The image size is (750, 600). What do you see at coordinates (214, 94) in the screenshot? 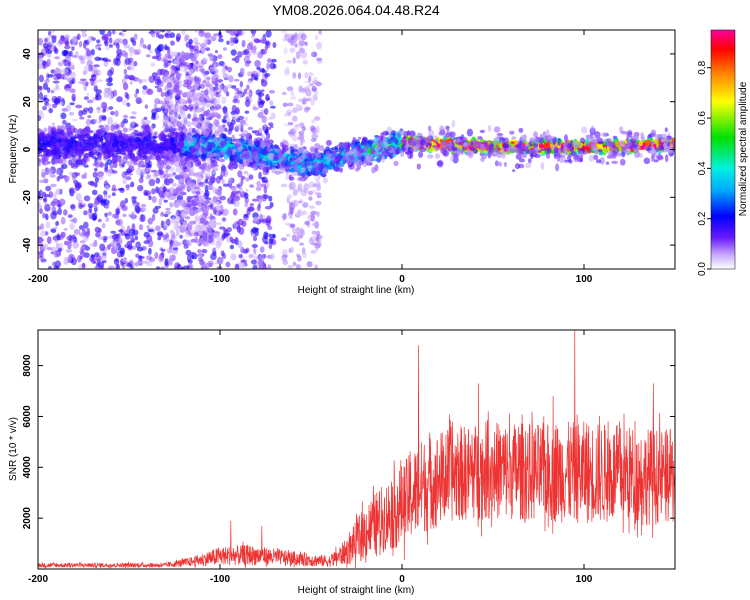
I see `spectrogram-cell-2043` at bounding box center [214, 94].